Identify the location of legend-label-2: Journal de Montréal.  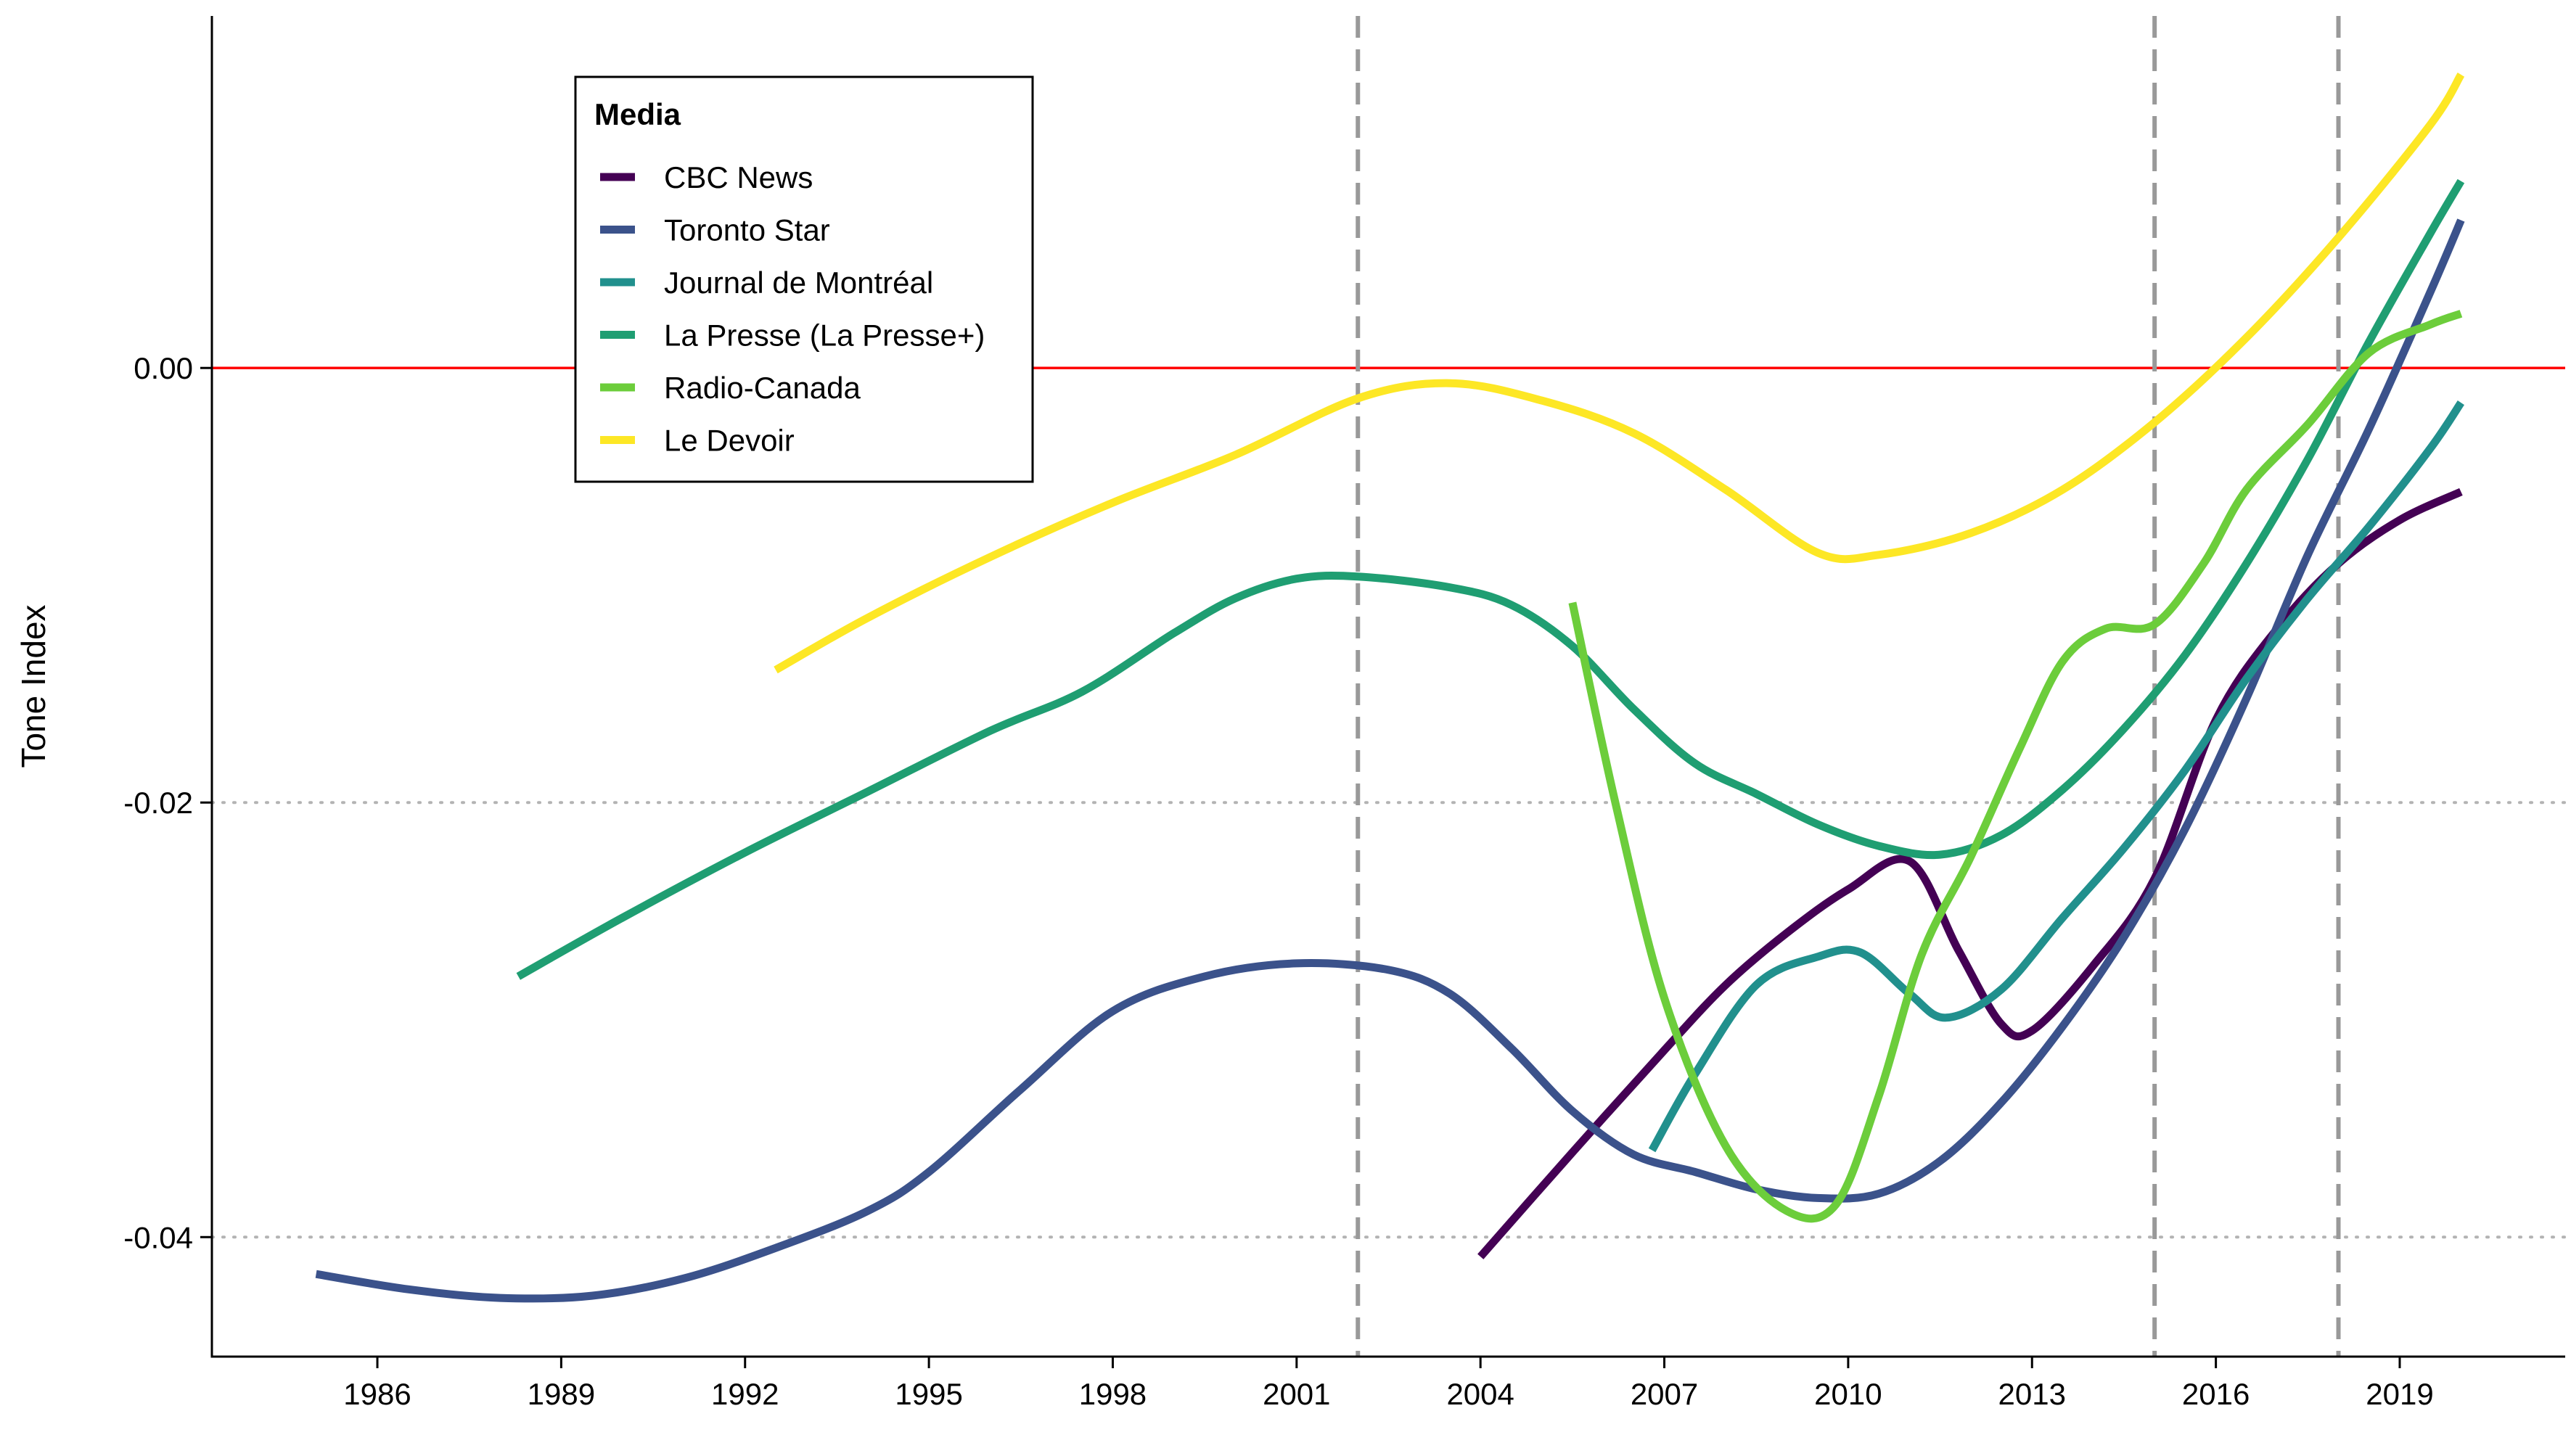
(799, 283).